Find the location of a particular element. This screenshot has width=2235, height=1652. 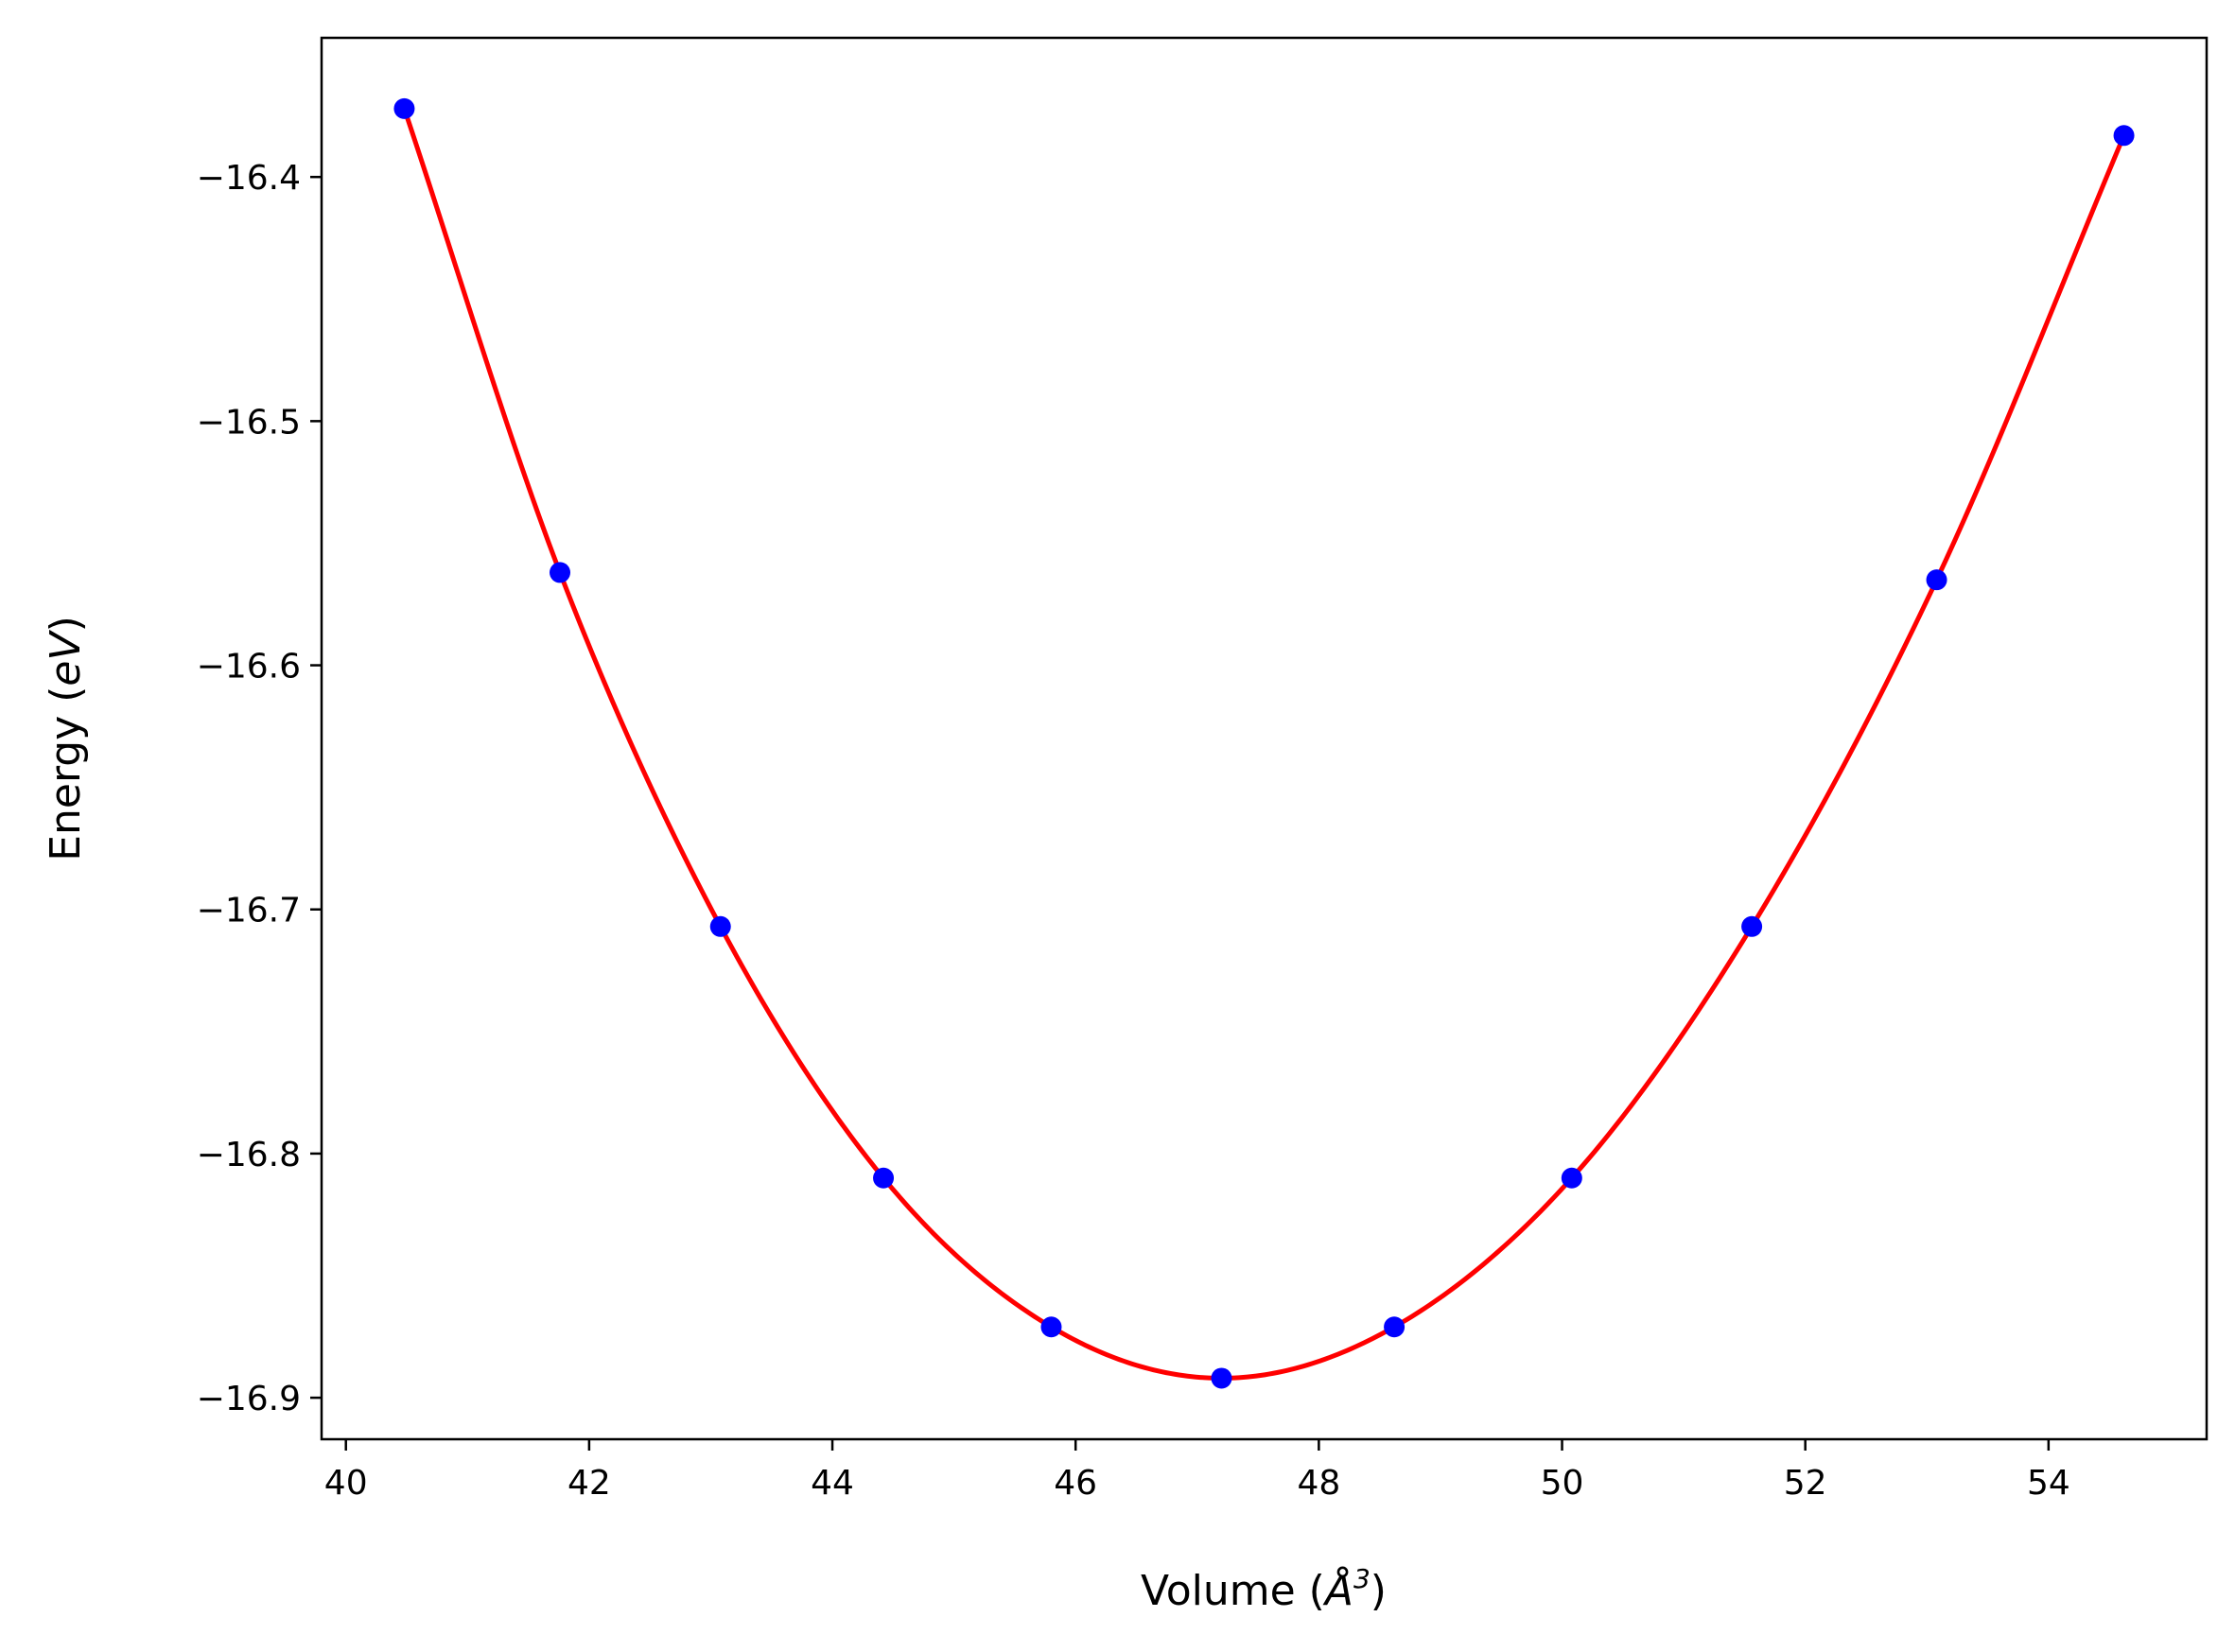

y-tick-label: −16.7 is located at coordinates (249, 911).